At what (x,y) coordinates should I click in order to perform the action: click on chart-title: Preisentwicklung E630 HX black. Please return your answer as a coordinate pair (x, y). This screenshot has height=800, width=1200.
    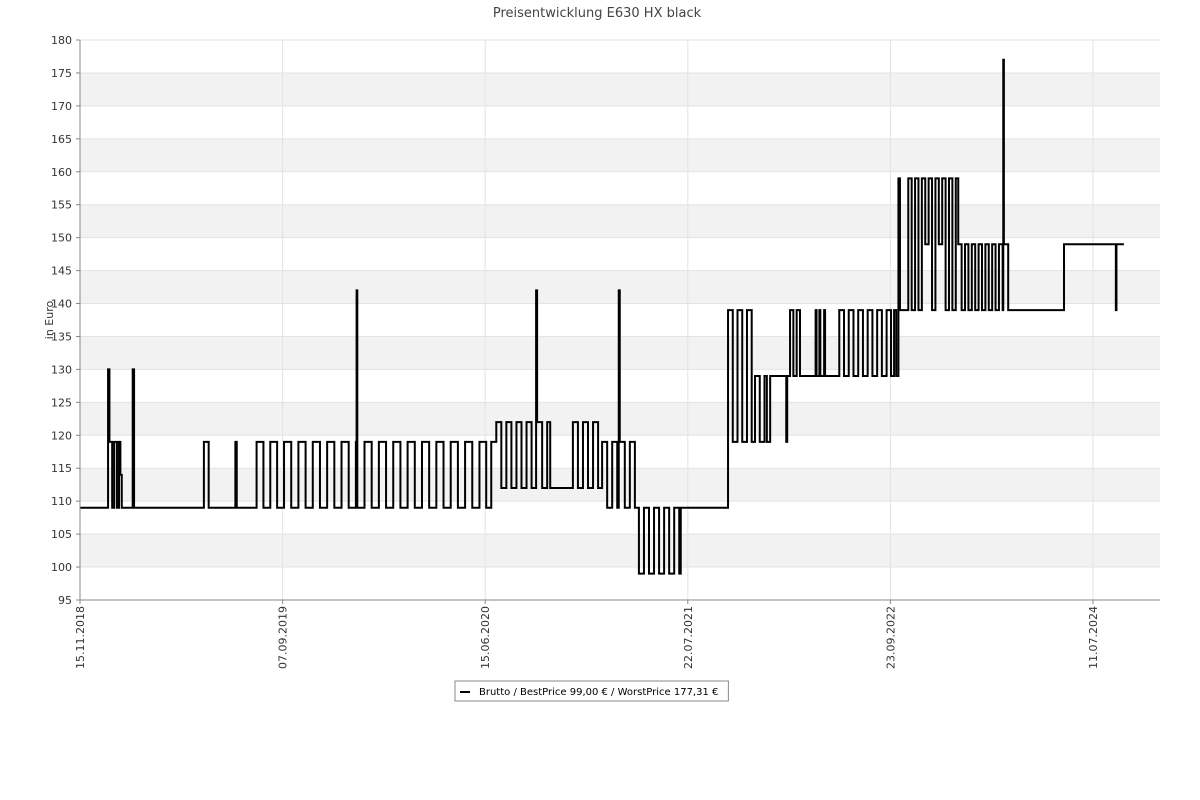
    Looking at the image, I should click on (597, 13).